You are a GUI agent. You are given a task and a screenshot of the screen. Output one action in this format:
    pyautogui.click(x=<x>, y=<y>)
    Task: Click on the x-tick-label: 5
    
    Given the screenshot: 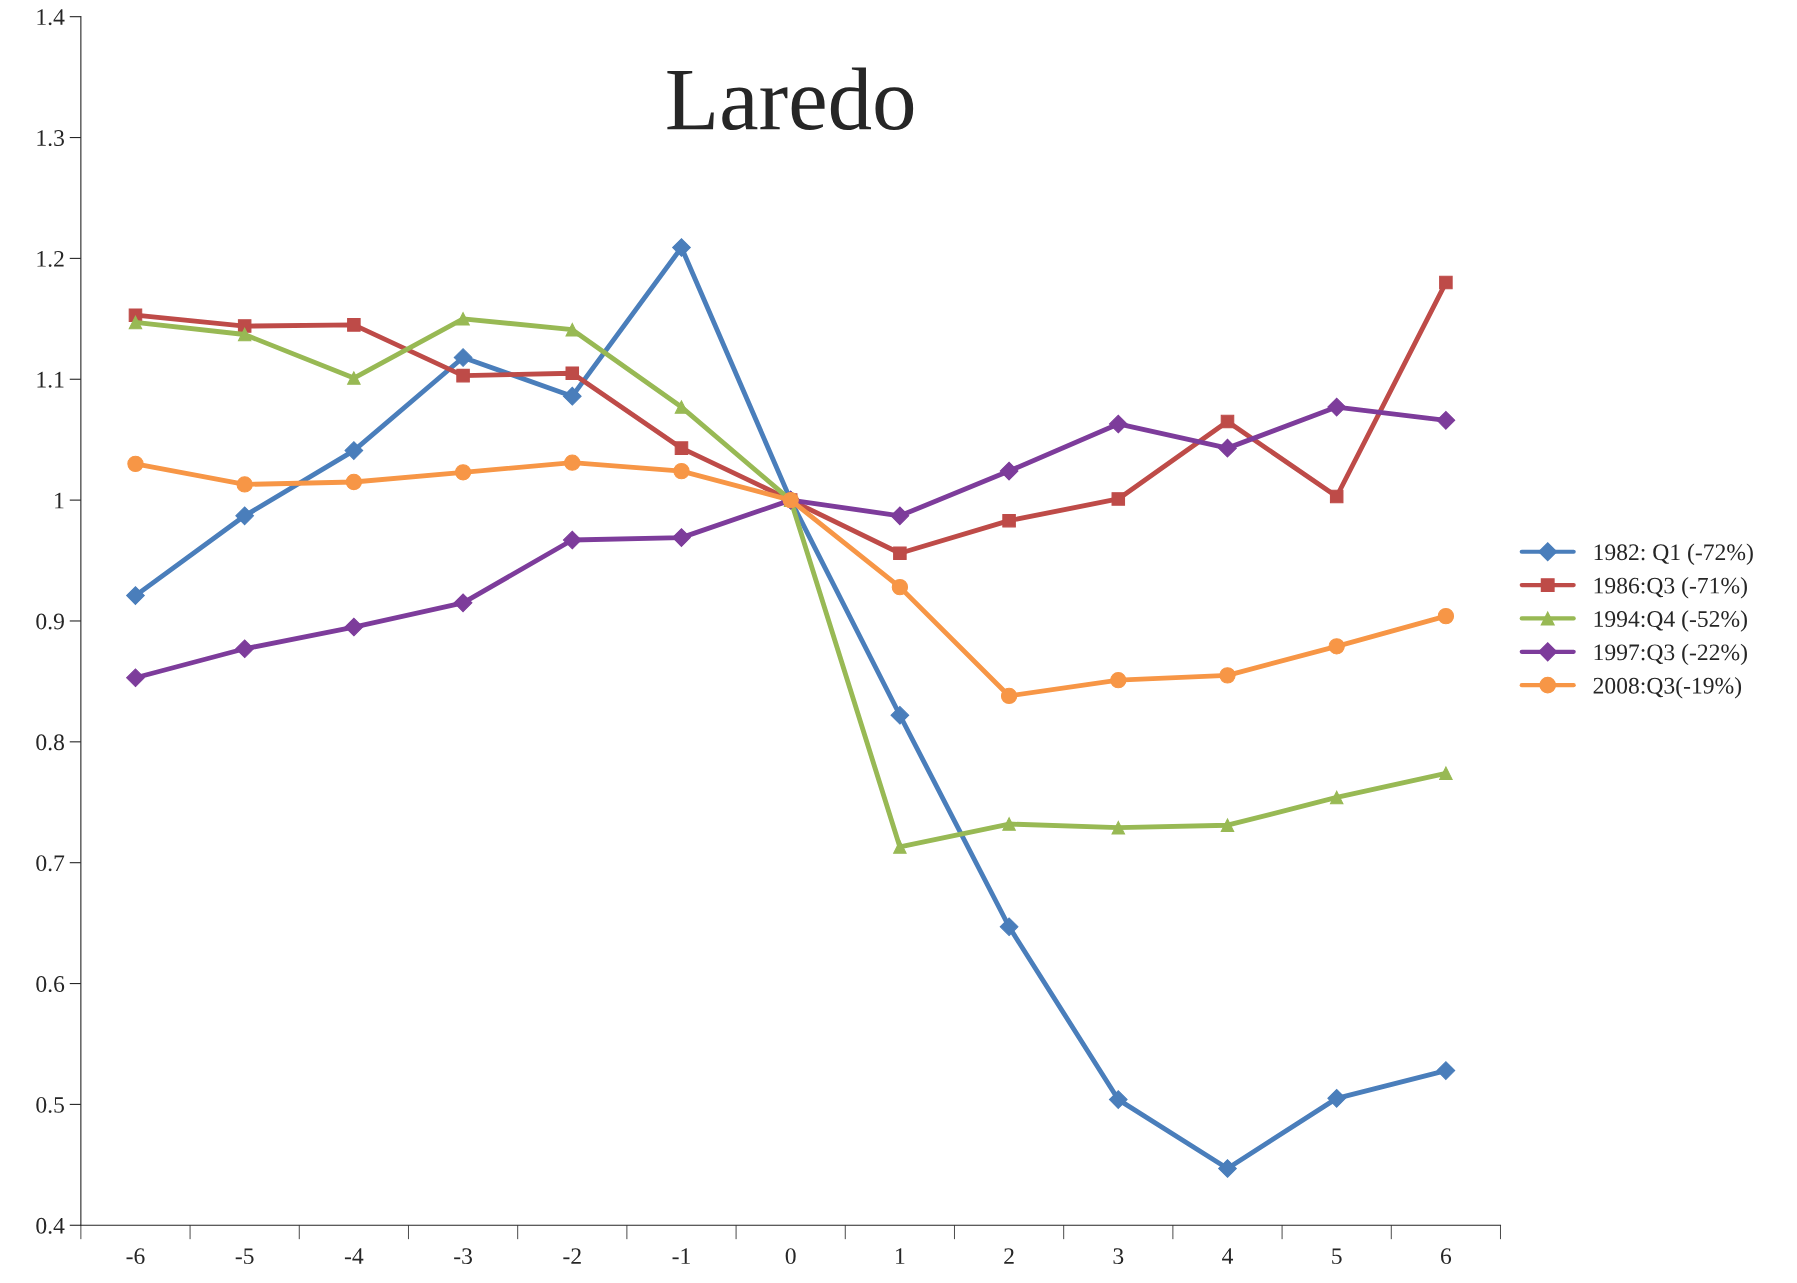 What is the action you would take?
    pyautogui.click(x=1337, y=1256)
    